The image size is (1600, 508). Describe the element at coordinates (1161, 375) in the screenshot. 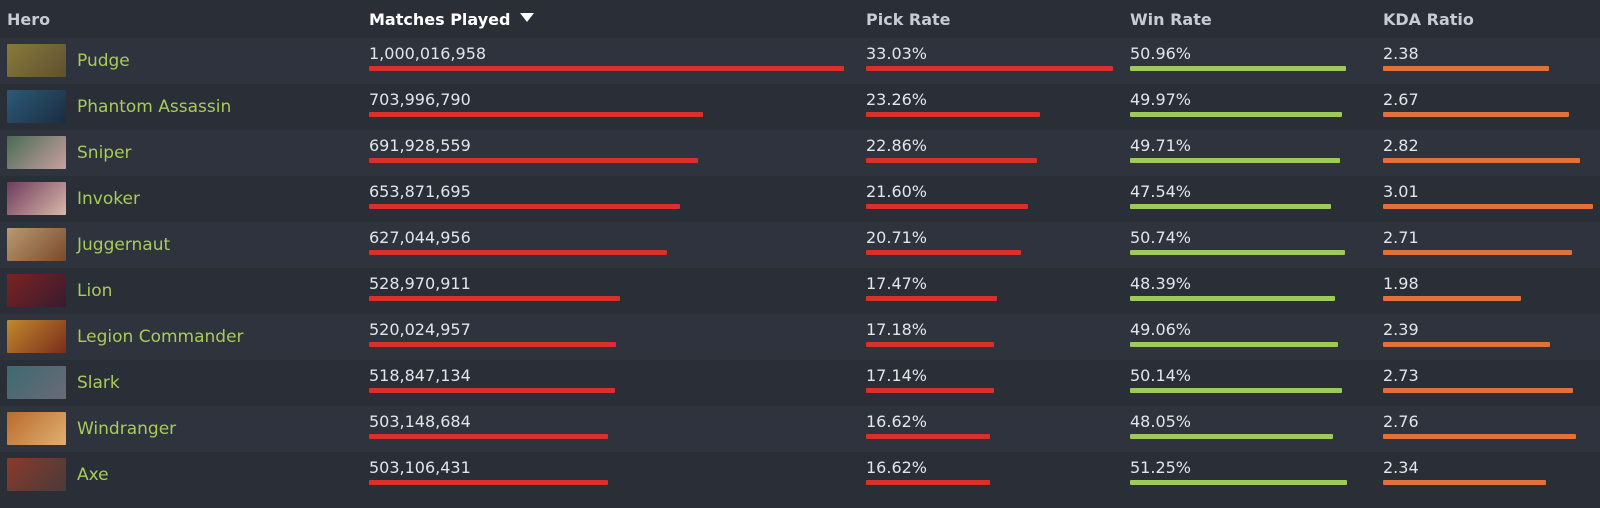

I see `win-value: 50.14%` at that location.